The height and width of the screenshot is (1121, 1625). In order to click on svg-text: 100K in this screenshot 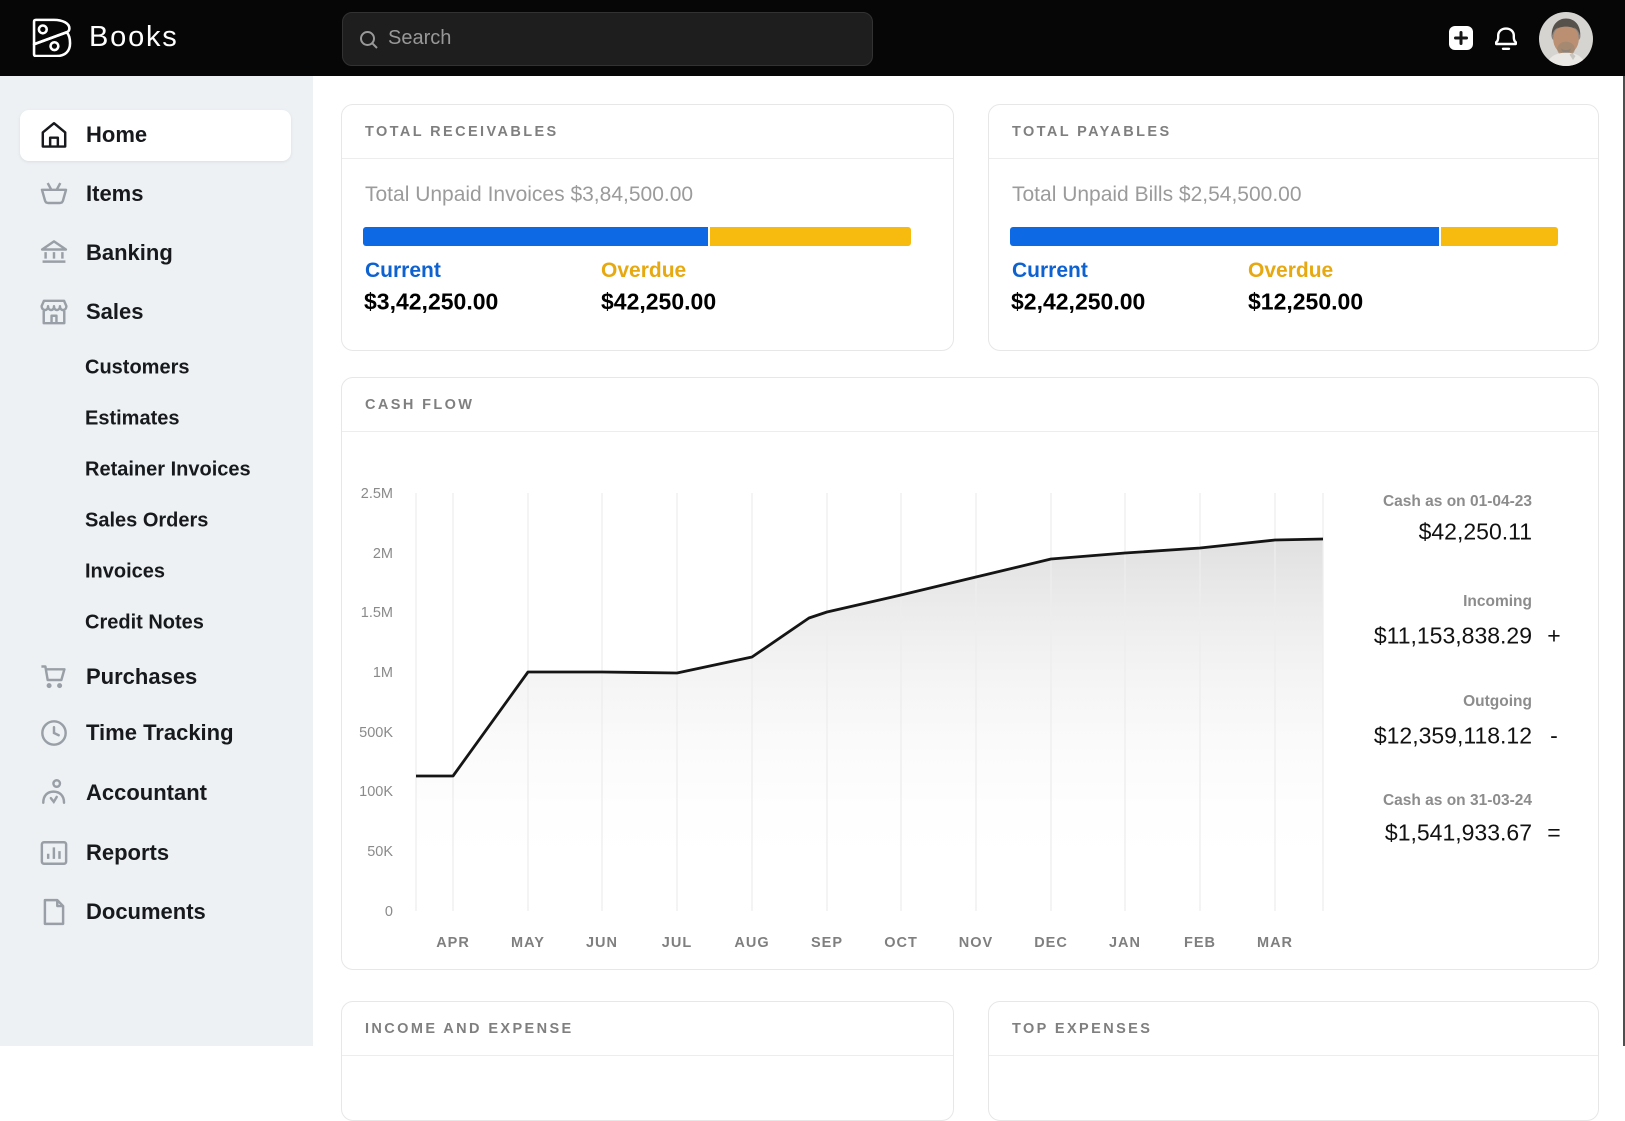, I will do `click(376, 792)`.